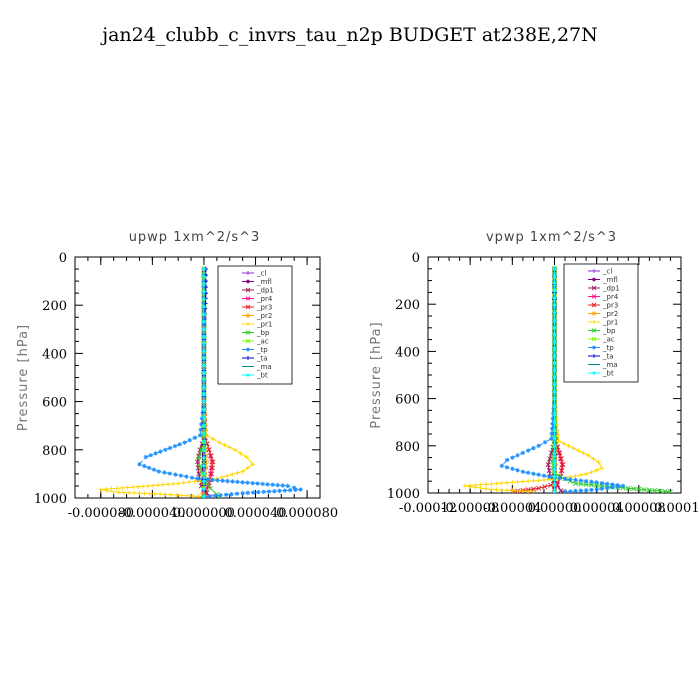 This screenshot has width=700, height=700. I want to click on xtick-label: 0.000000, so click(204, 513).